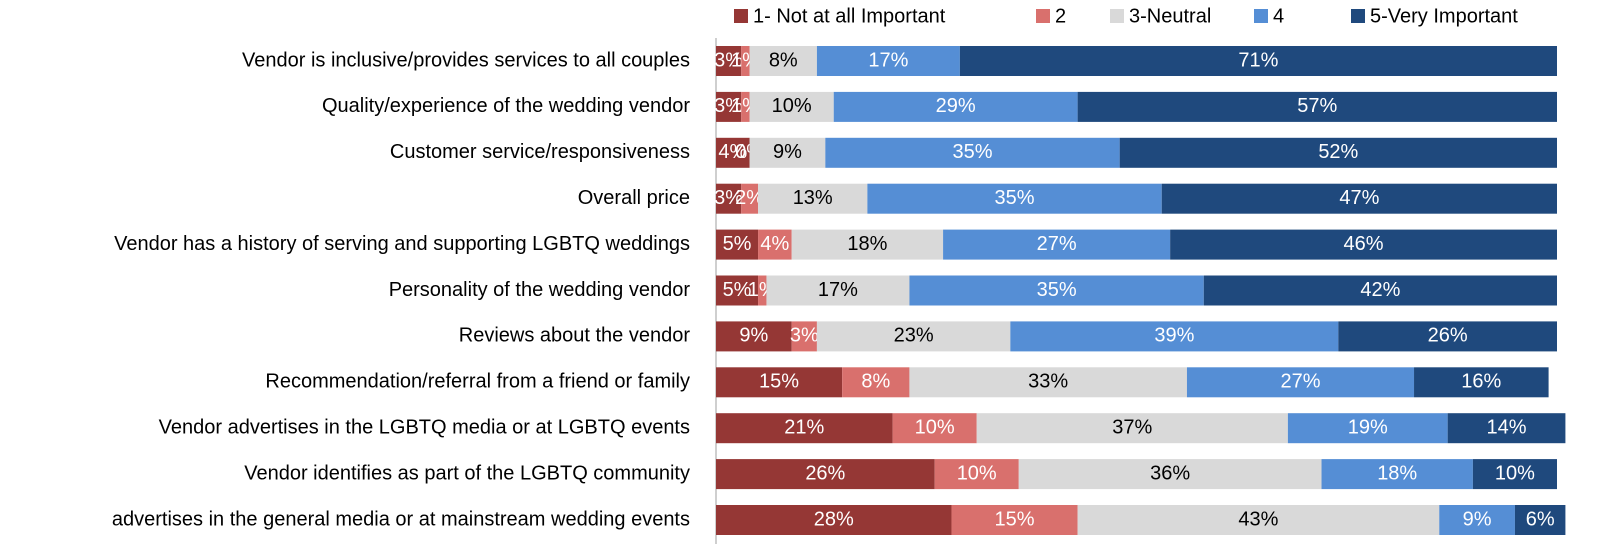 The width and height of the screenshot is (1603, 544). I want to click on data-label: 14%, so click(1507, 427).